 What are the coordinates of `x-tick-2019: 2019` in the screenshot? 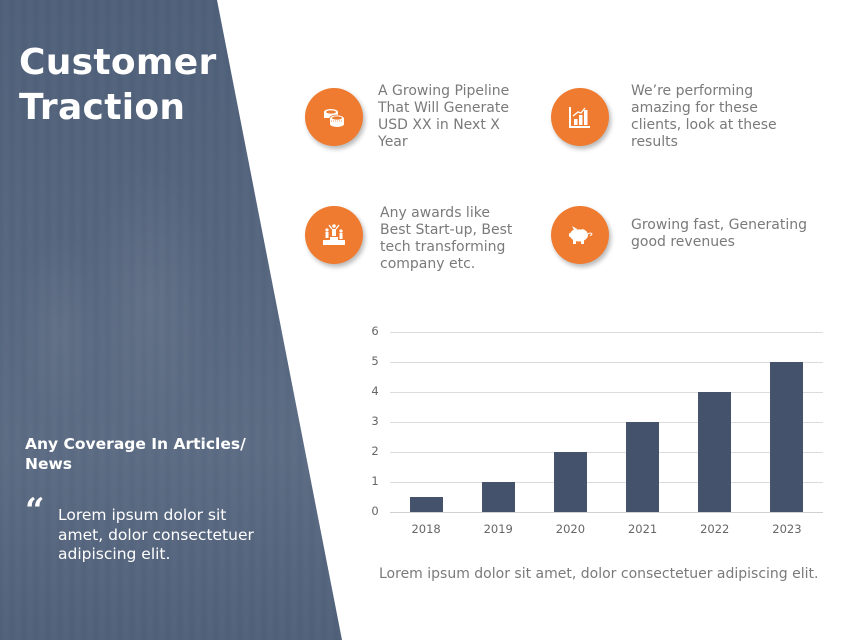 It's located at (498, 529).